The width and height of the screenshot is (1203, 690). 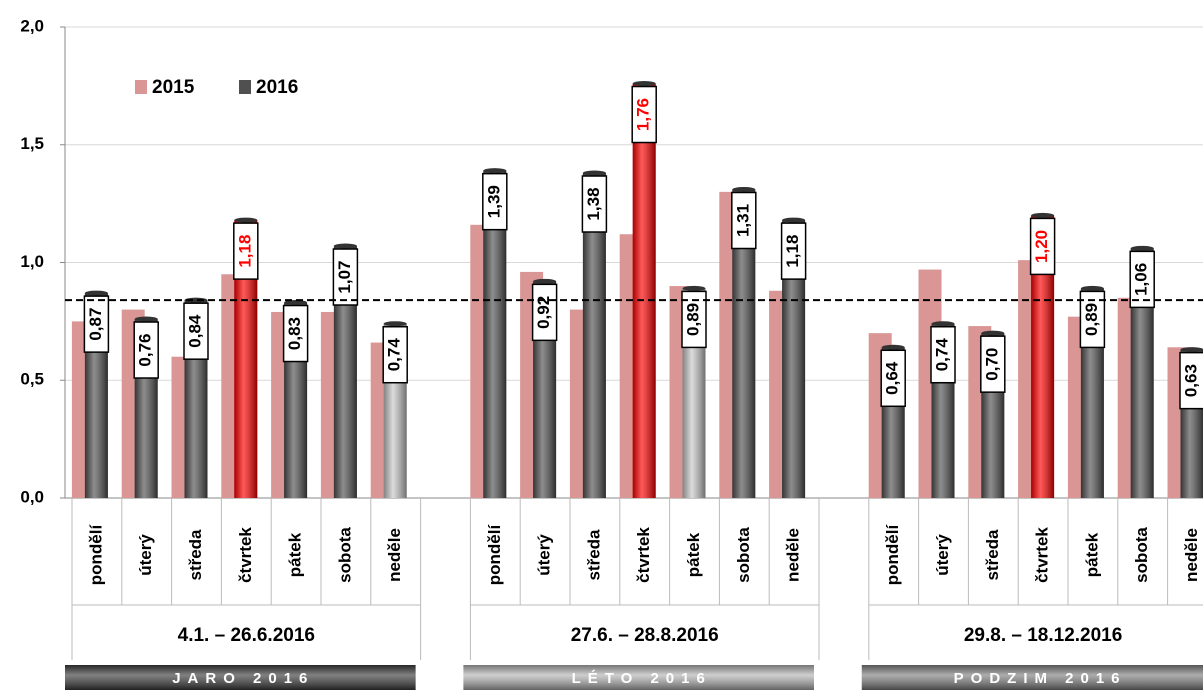 I want to click on legend-label: 2015, so click(x=173, y=87).